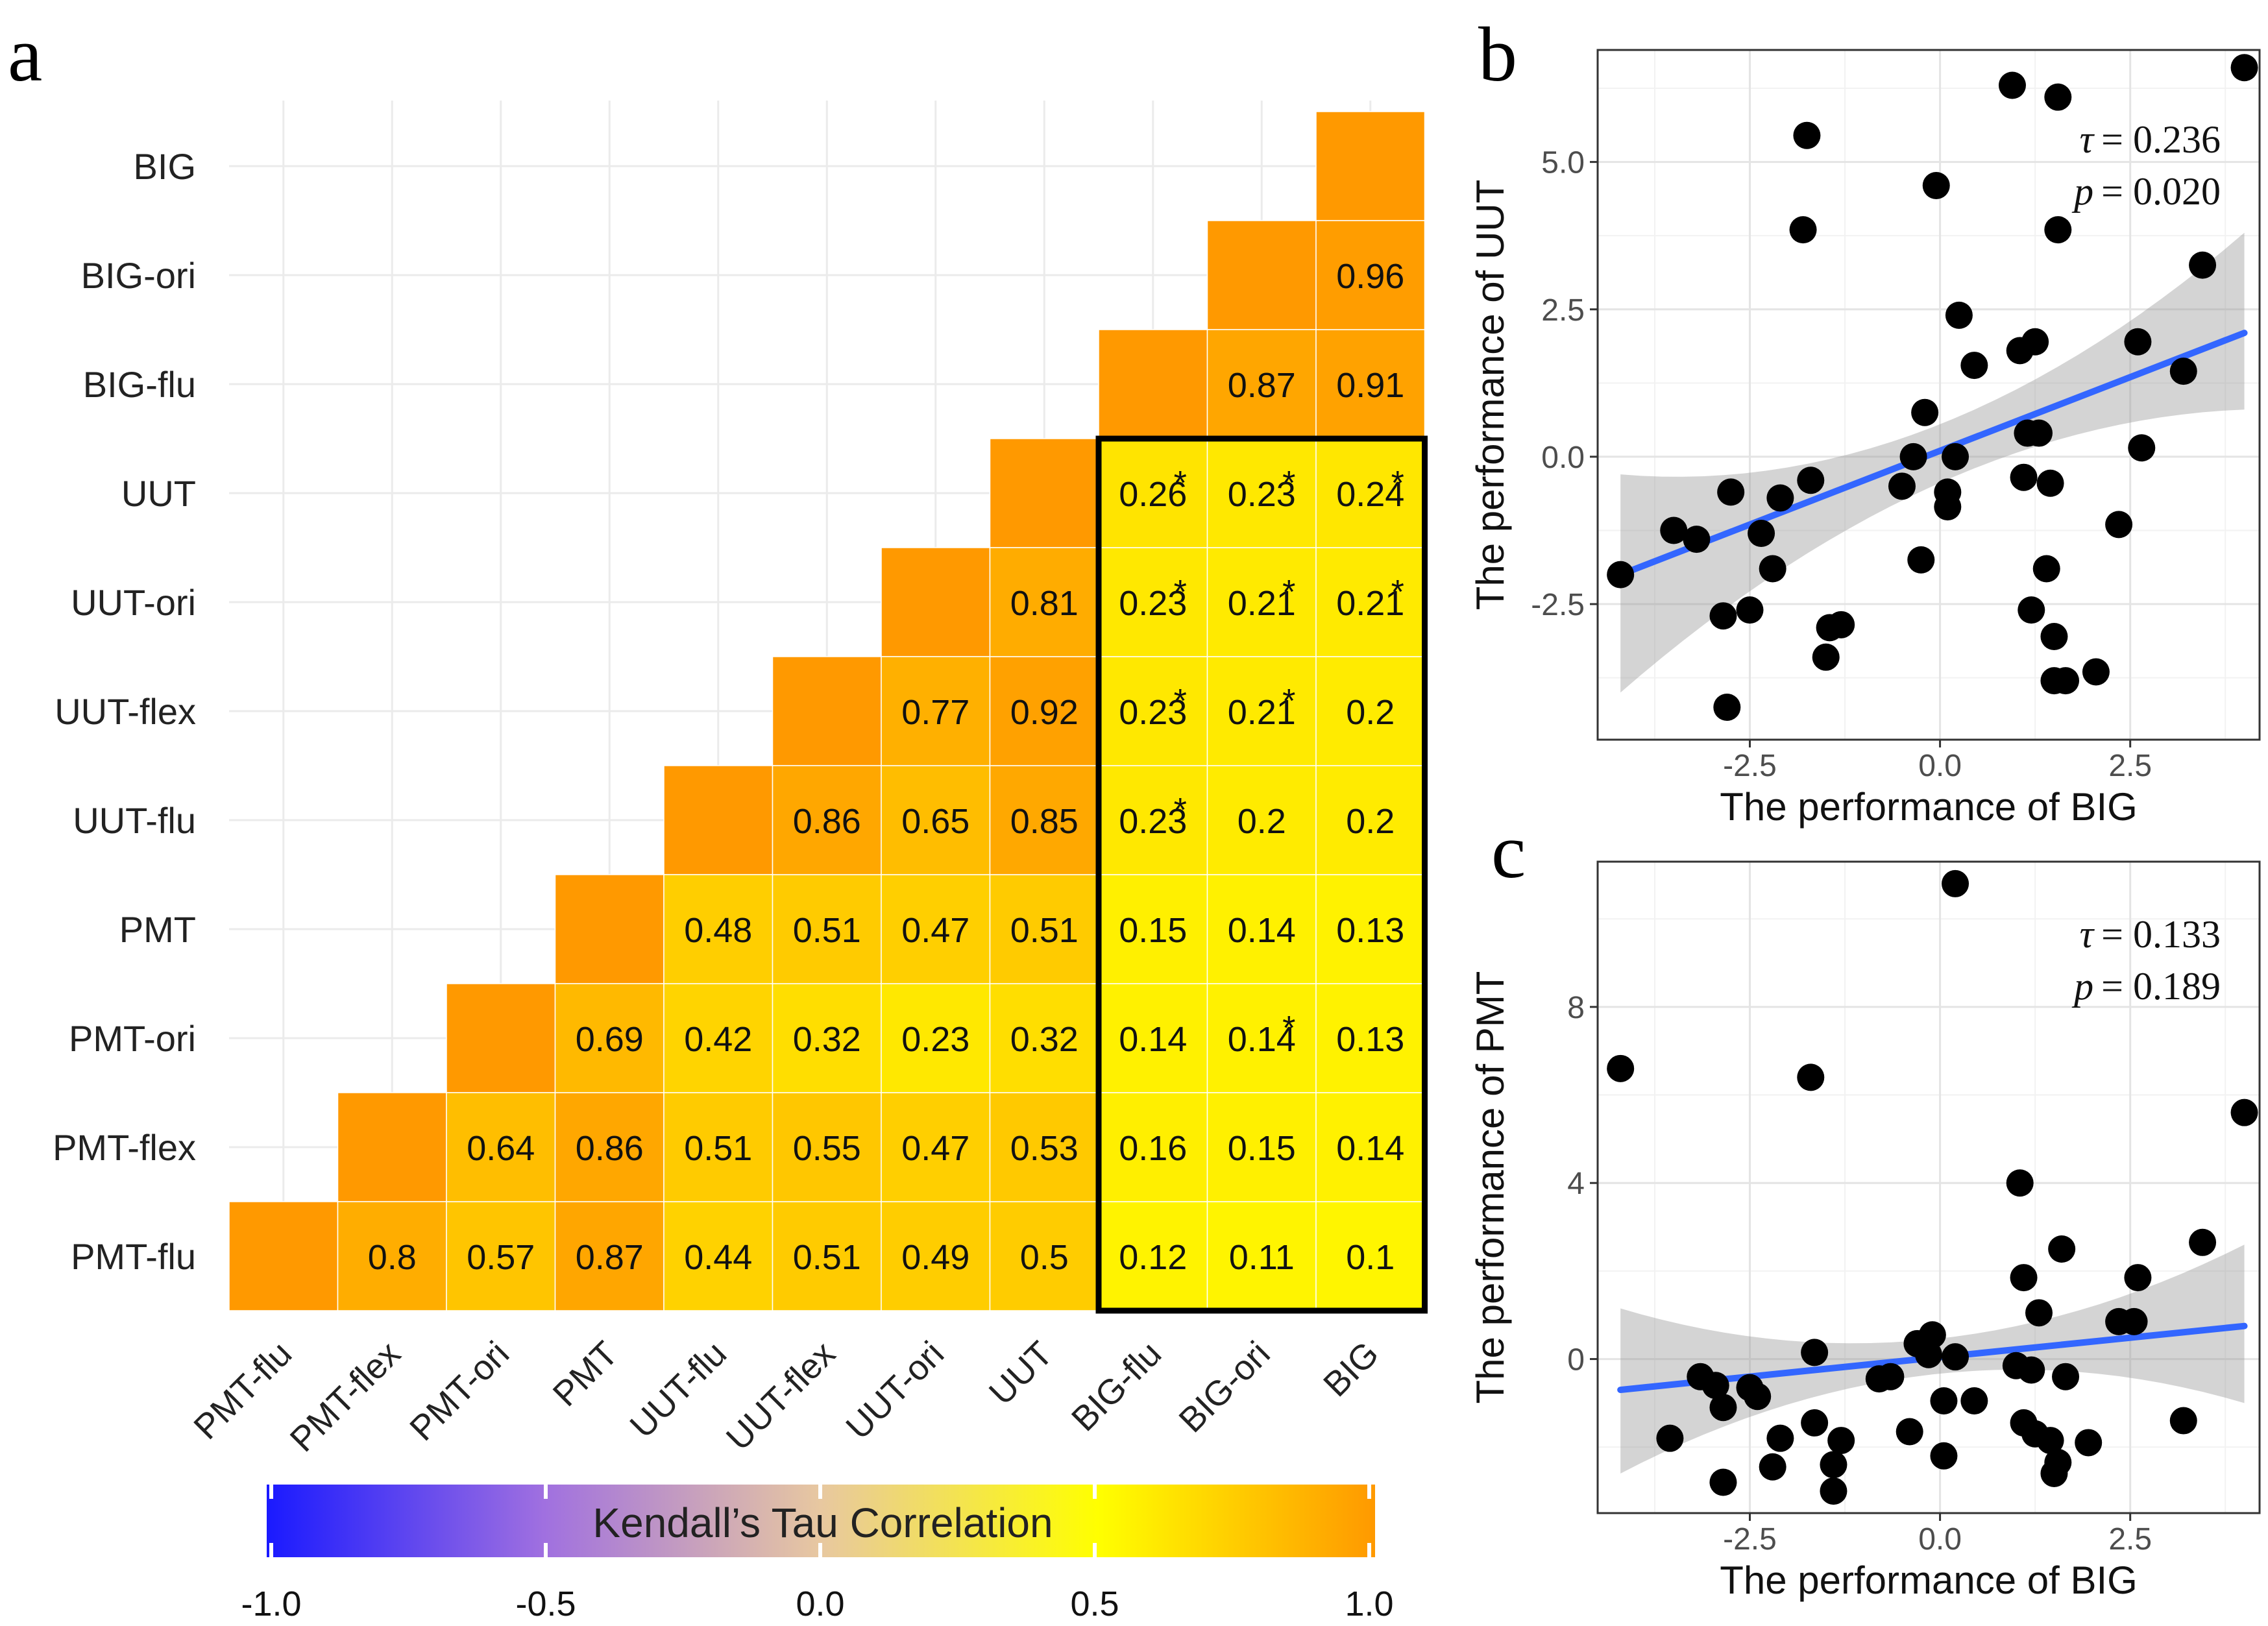 The image size is (2268, 1626). I want to click on heatmap-value: 0.48, so click(718, 930).